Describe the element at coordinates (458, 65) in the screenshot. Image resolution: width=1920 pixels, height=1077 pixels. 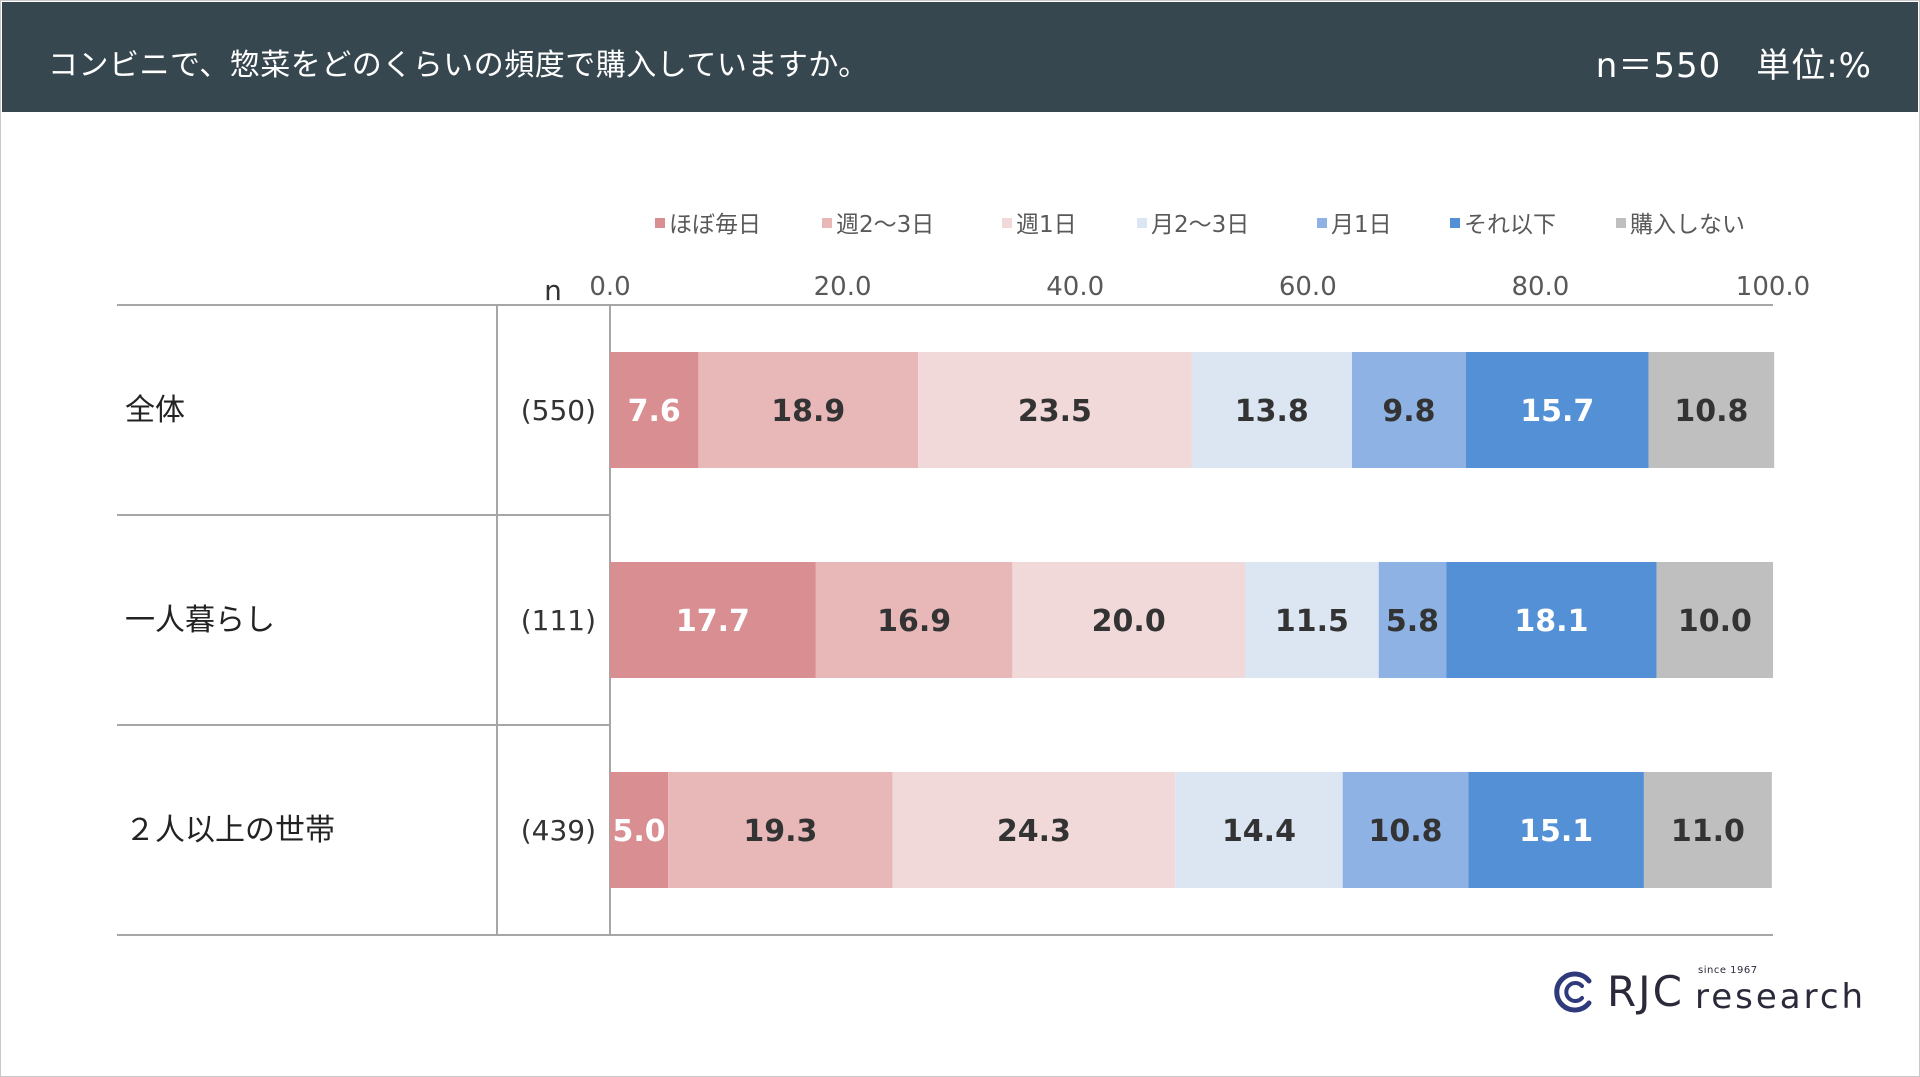
I see `page-title: コンビニで、惣菜をどのくらいの頻度で購入していますか。` at that location.